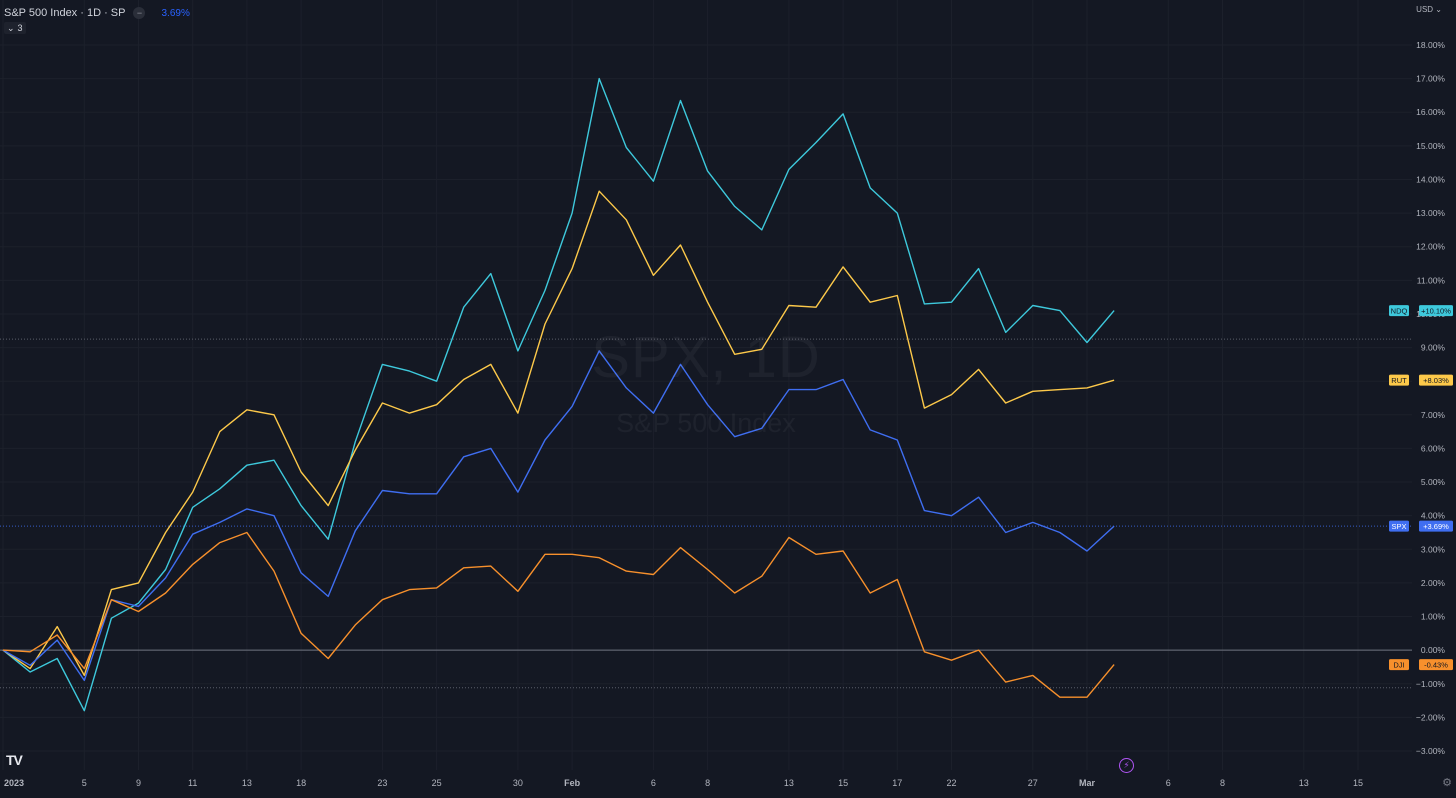 The image size is (1456, 798). I want to click on y-tick-label: 4.00%, so click(1433, 516).